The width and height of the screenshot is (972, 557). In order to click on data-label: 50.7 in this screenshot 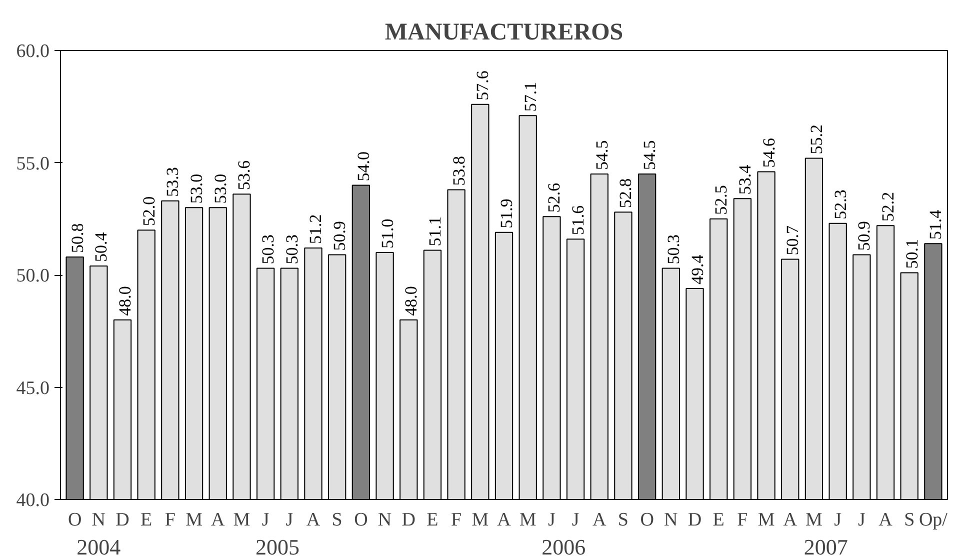, I will do `click(792, 240)`.